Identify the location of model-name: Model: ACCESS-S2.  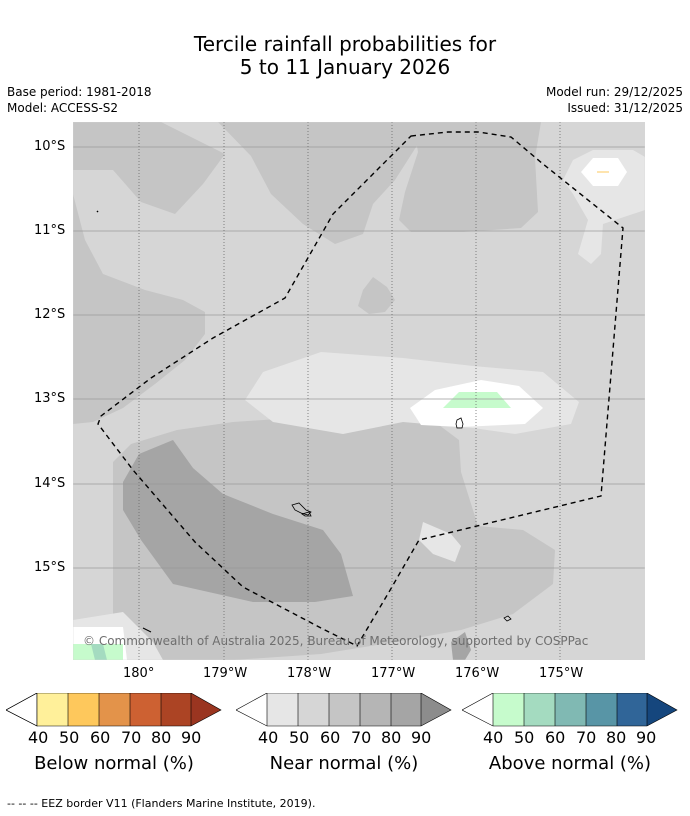
(63, 108).